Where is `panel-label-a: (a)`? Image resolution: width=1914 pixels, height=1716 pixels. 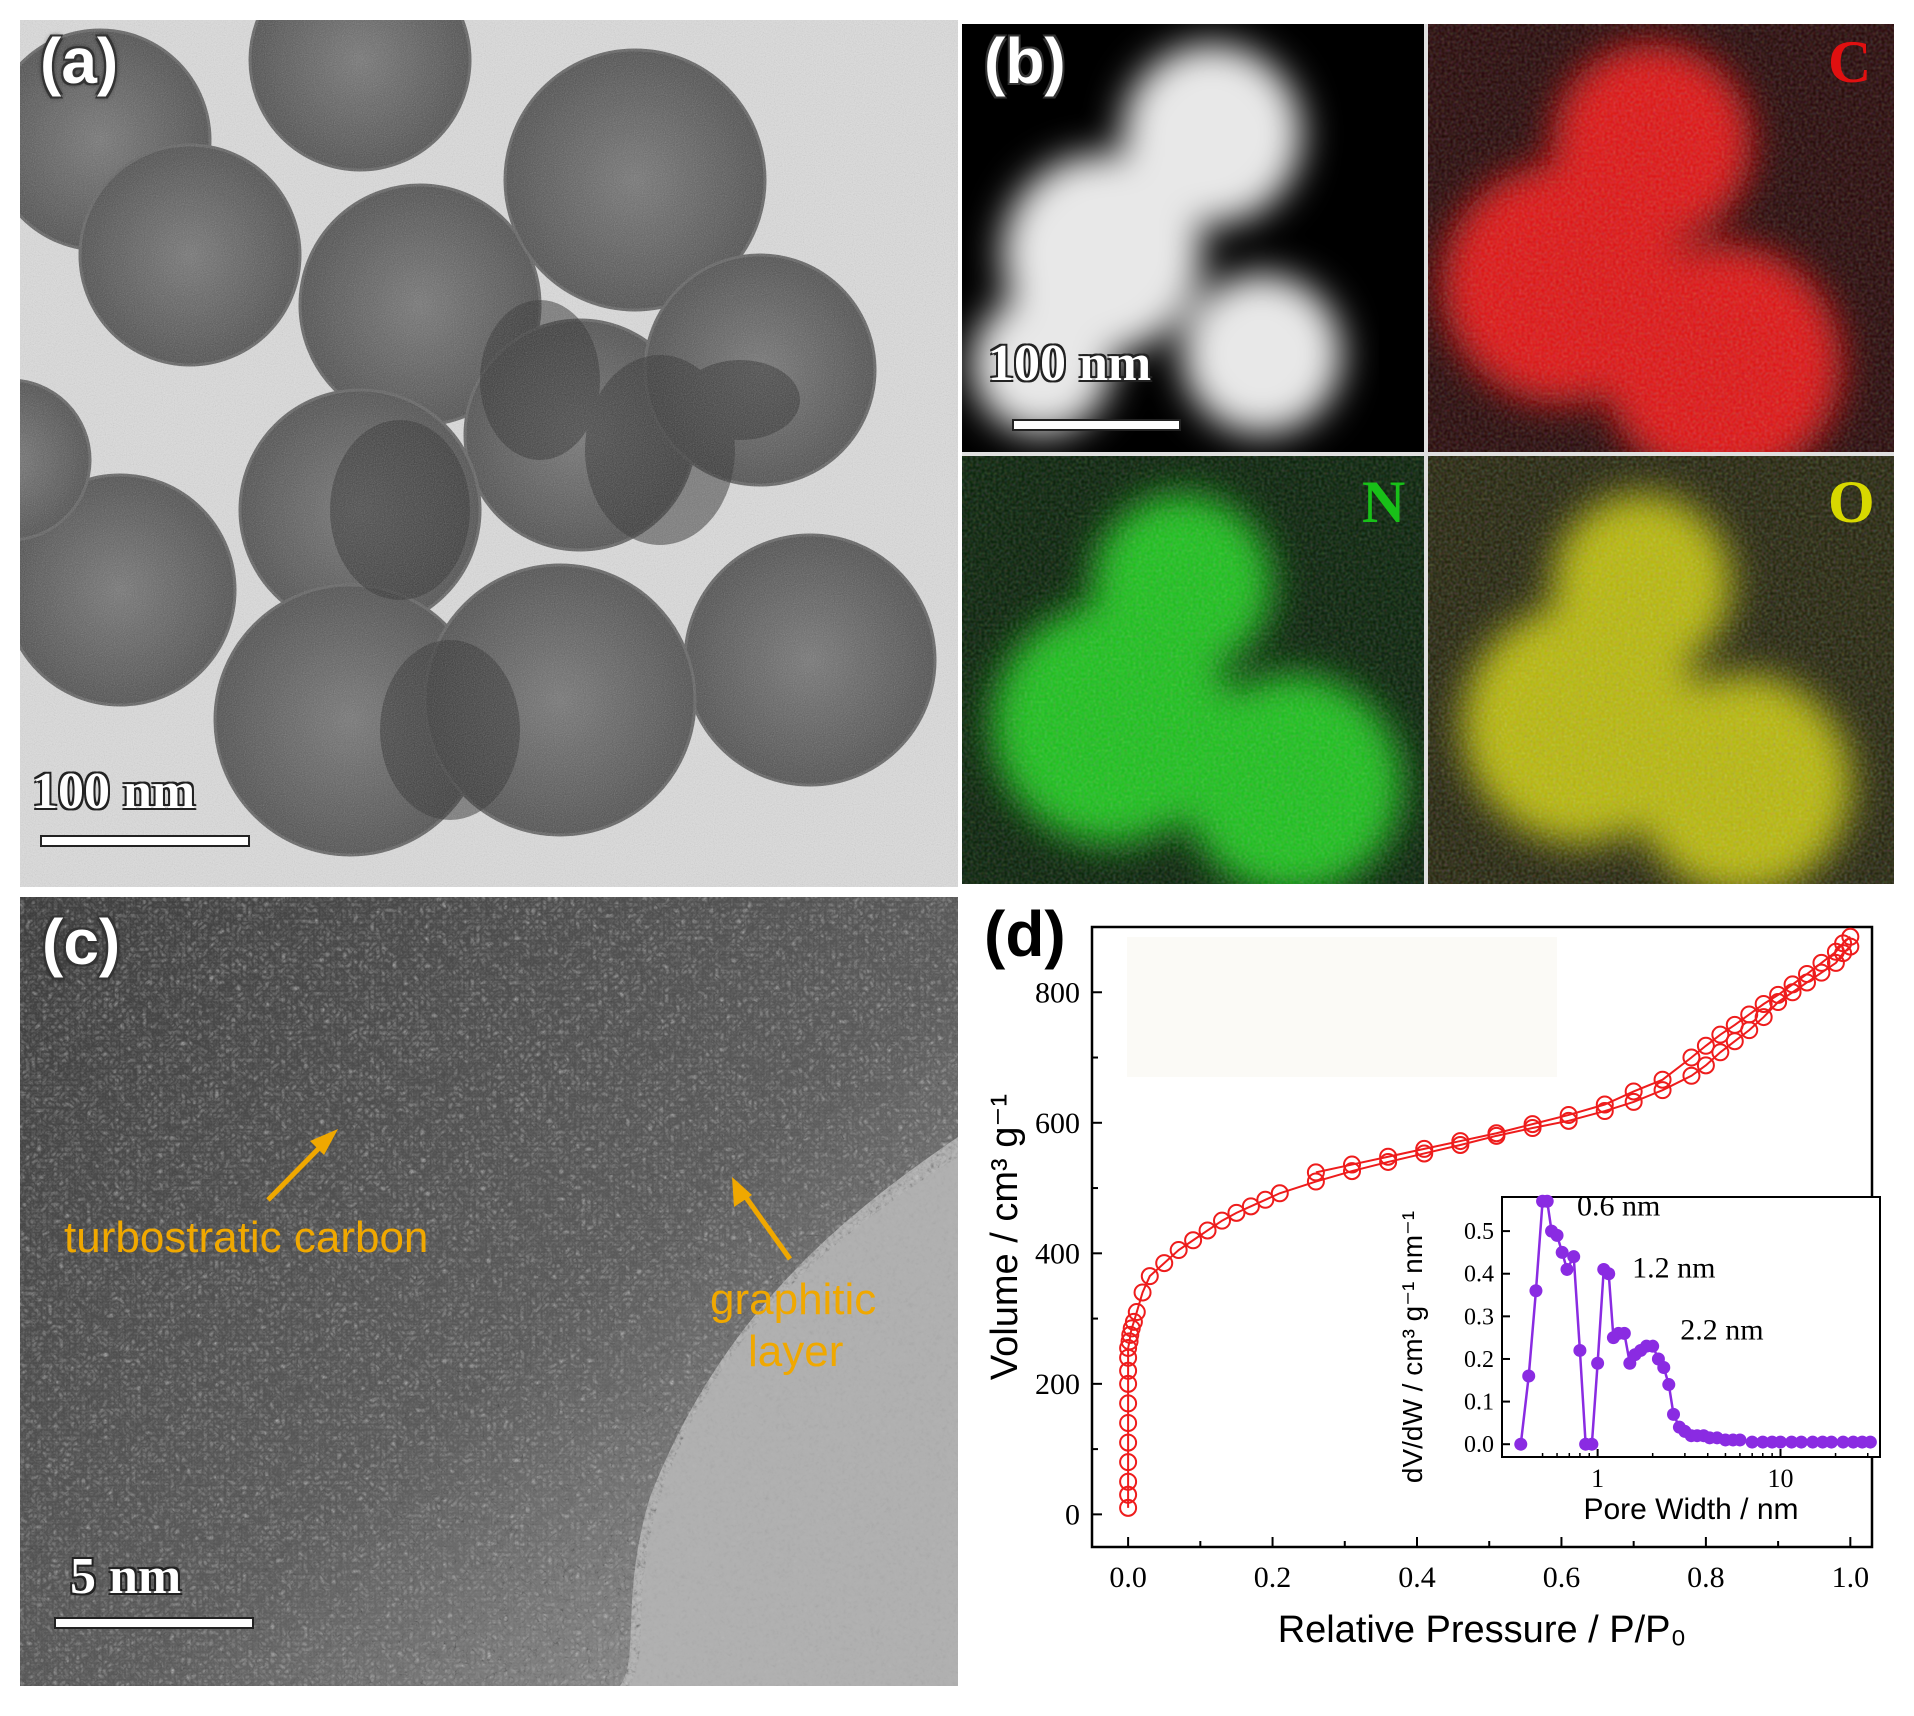
panel-label-a: (a) is located at coordinates (79, 61).